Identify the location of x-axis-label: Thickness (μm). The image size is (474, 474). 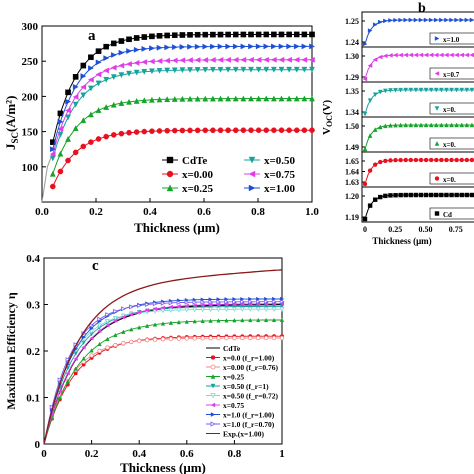
(177, 227).